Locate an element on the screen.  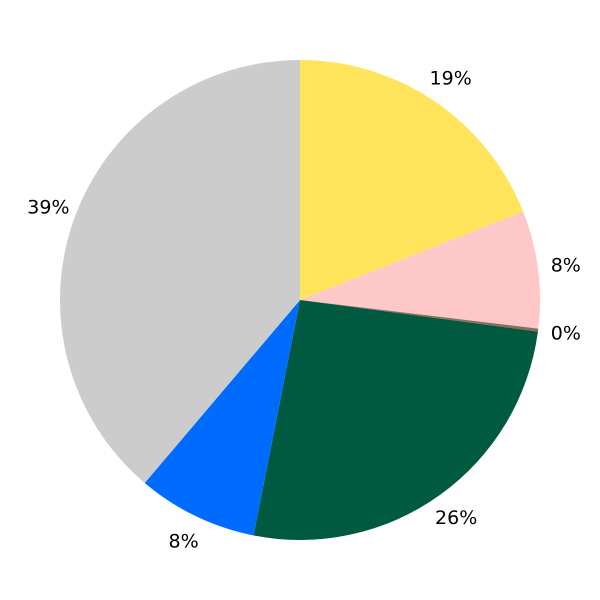
slice-label: 0% is located at coordinates (566, 334).